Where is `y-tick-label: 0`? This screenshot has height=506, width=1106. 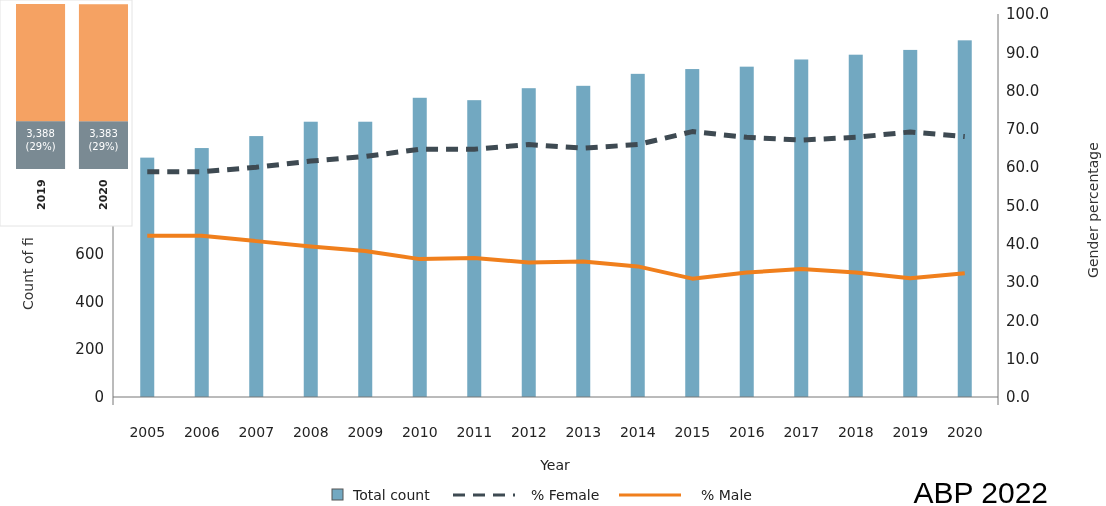
y-tick-label: 0 is located at coordinates (99, 397).